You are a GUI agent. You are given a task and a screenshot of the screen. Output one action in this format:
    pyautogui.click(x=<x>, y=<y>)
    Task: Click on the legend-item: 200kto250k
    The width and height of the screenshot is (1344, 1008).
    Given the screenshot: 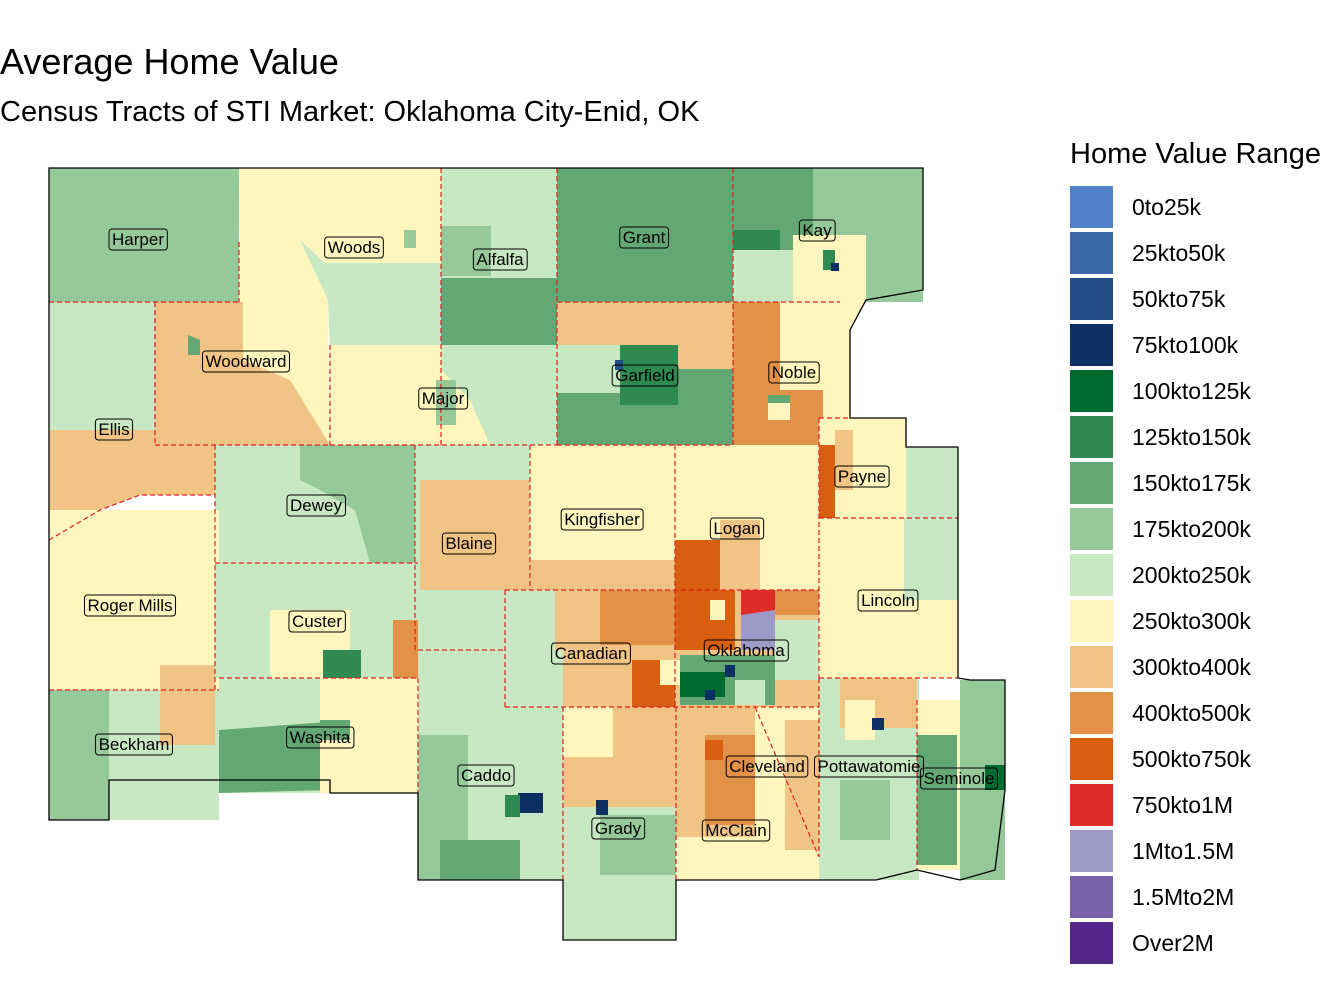 What is the action you would take?
    pyautogui.click(x=1207, y=575)
    